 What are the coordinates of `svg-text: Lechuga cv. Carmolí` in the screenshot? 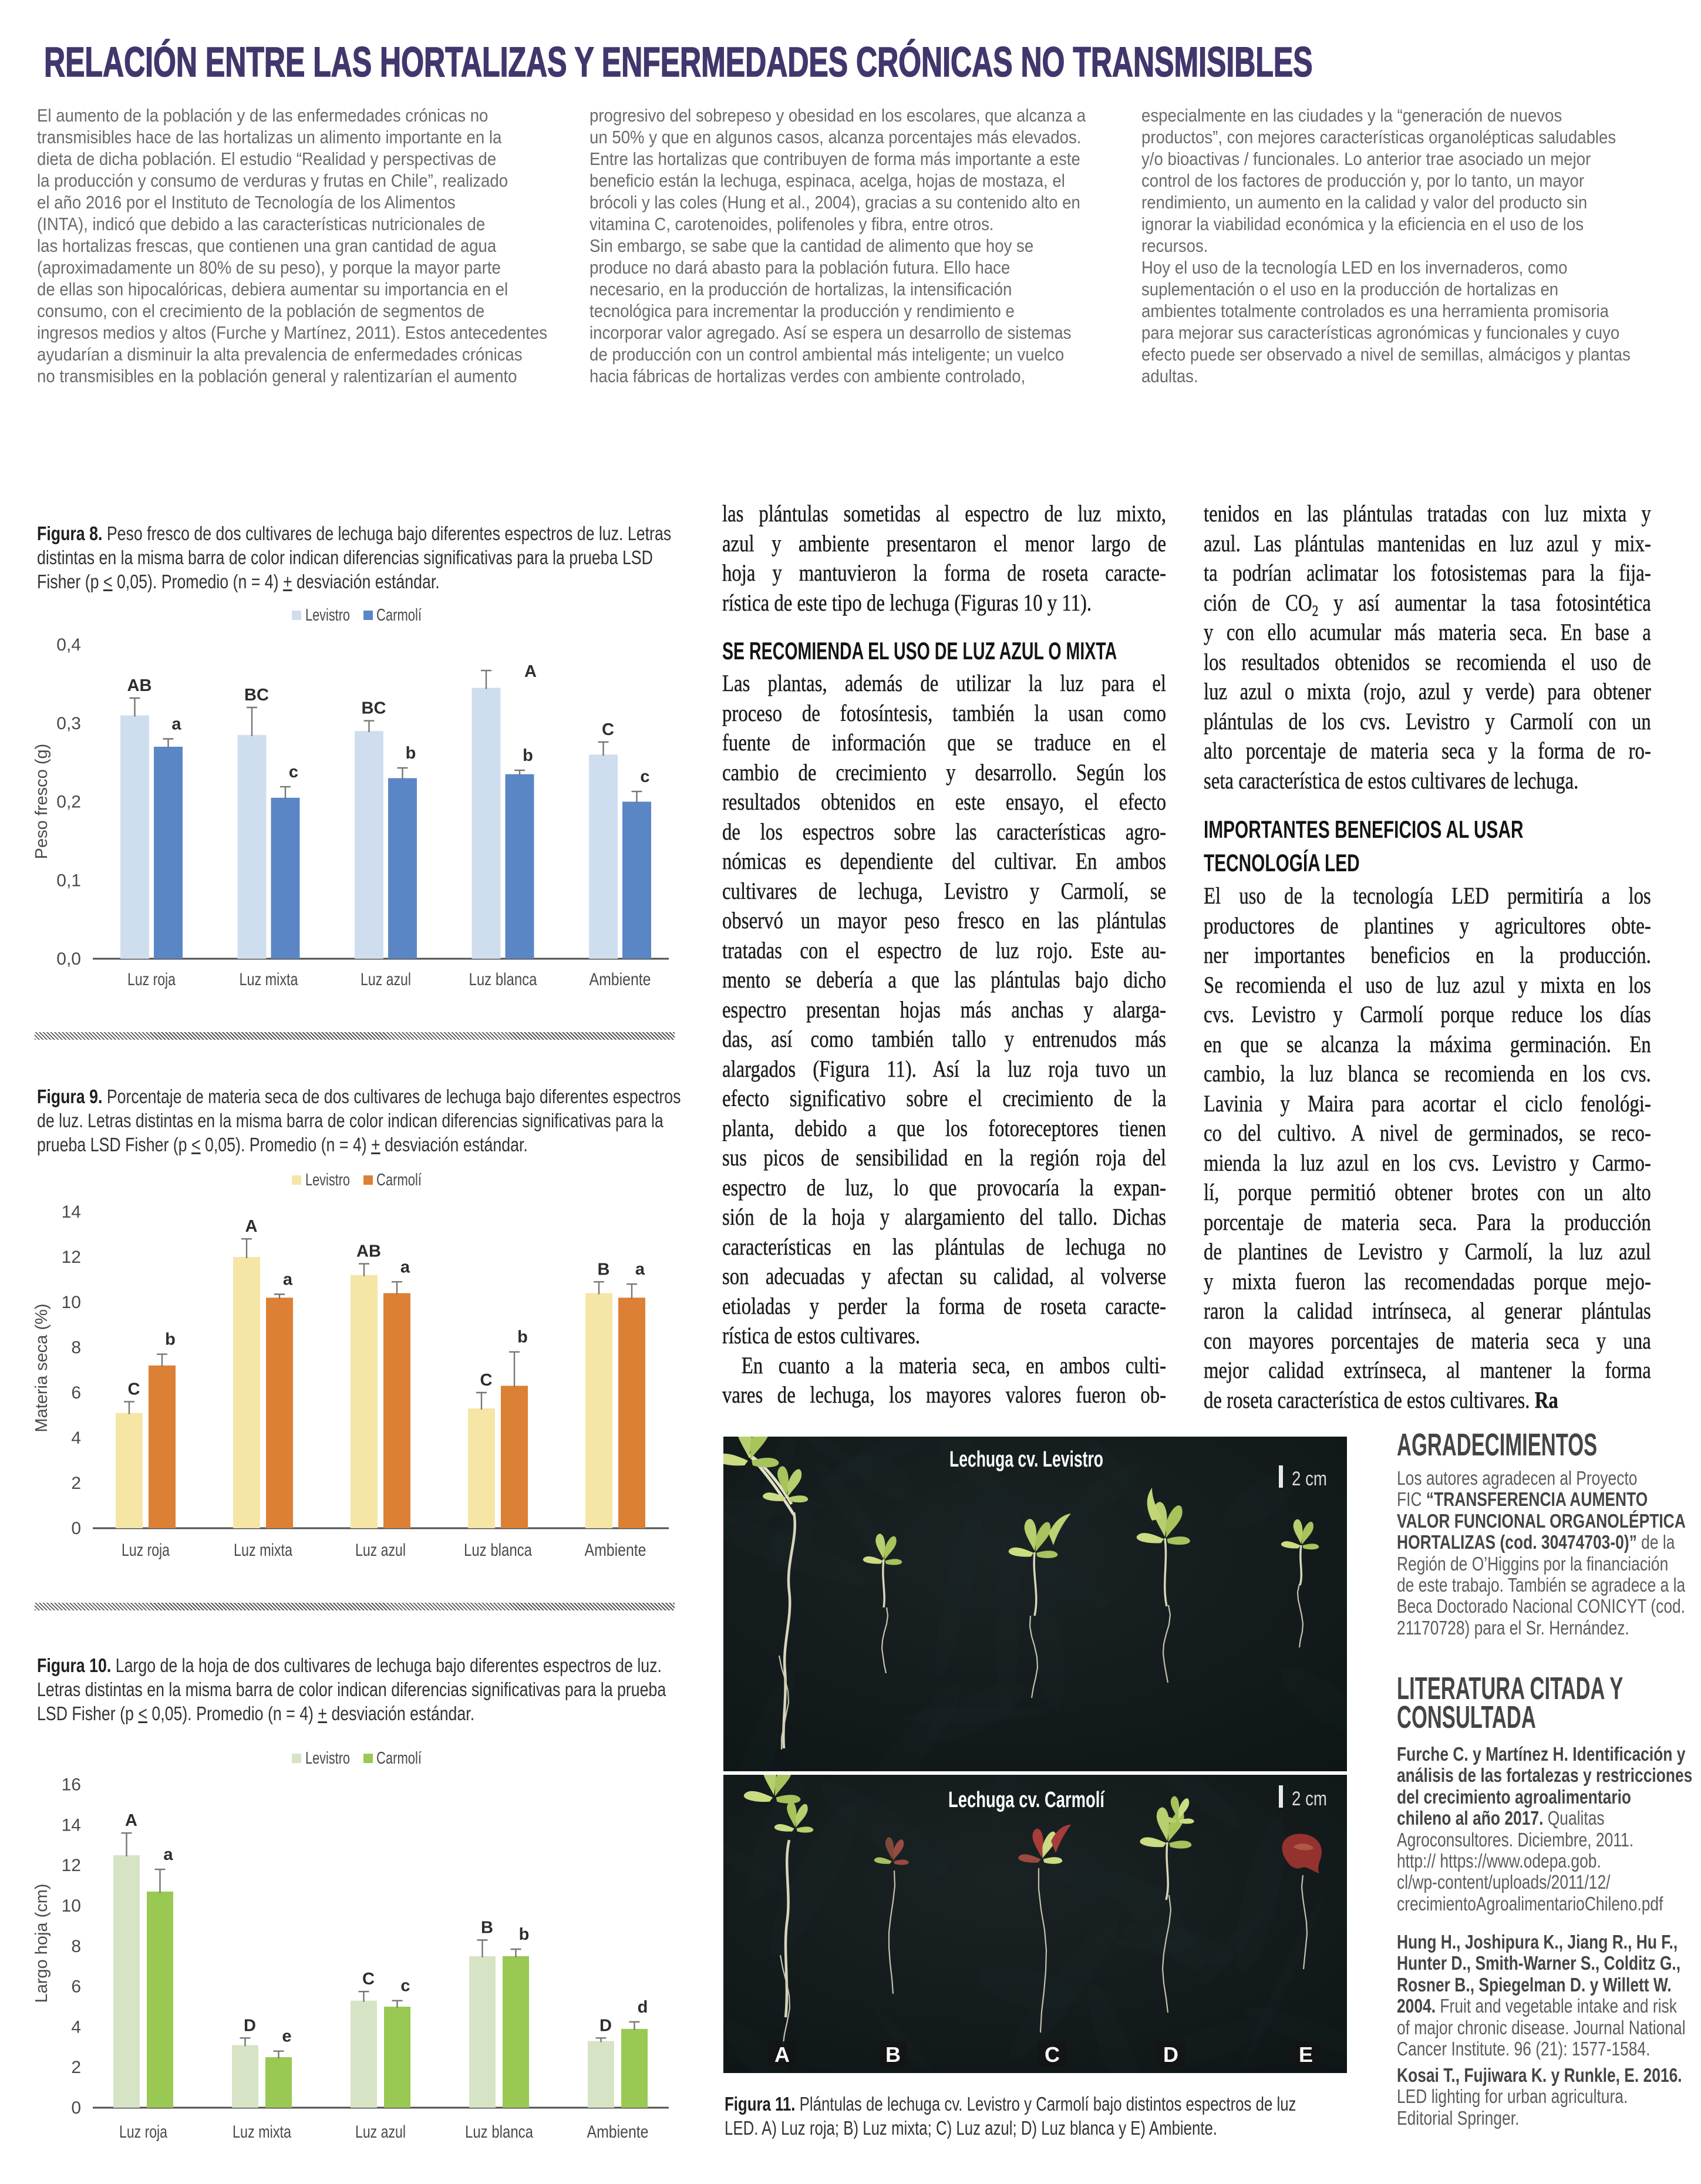 It's located at (1026, 1800).